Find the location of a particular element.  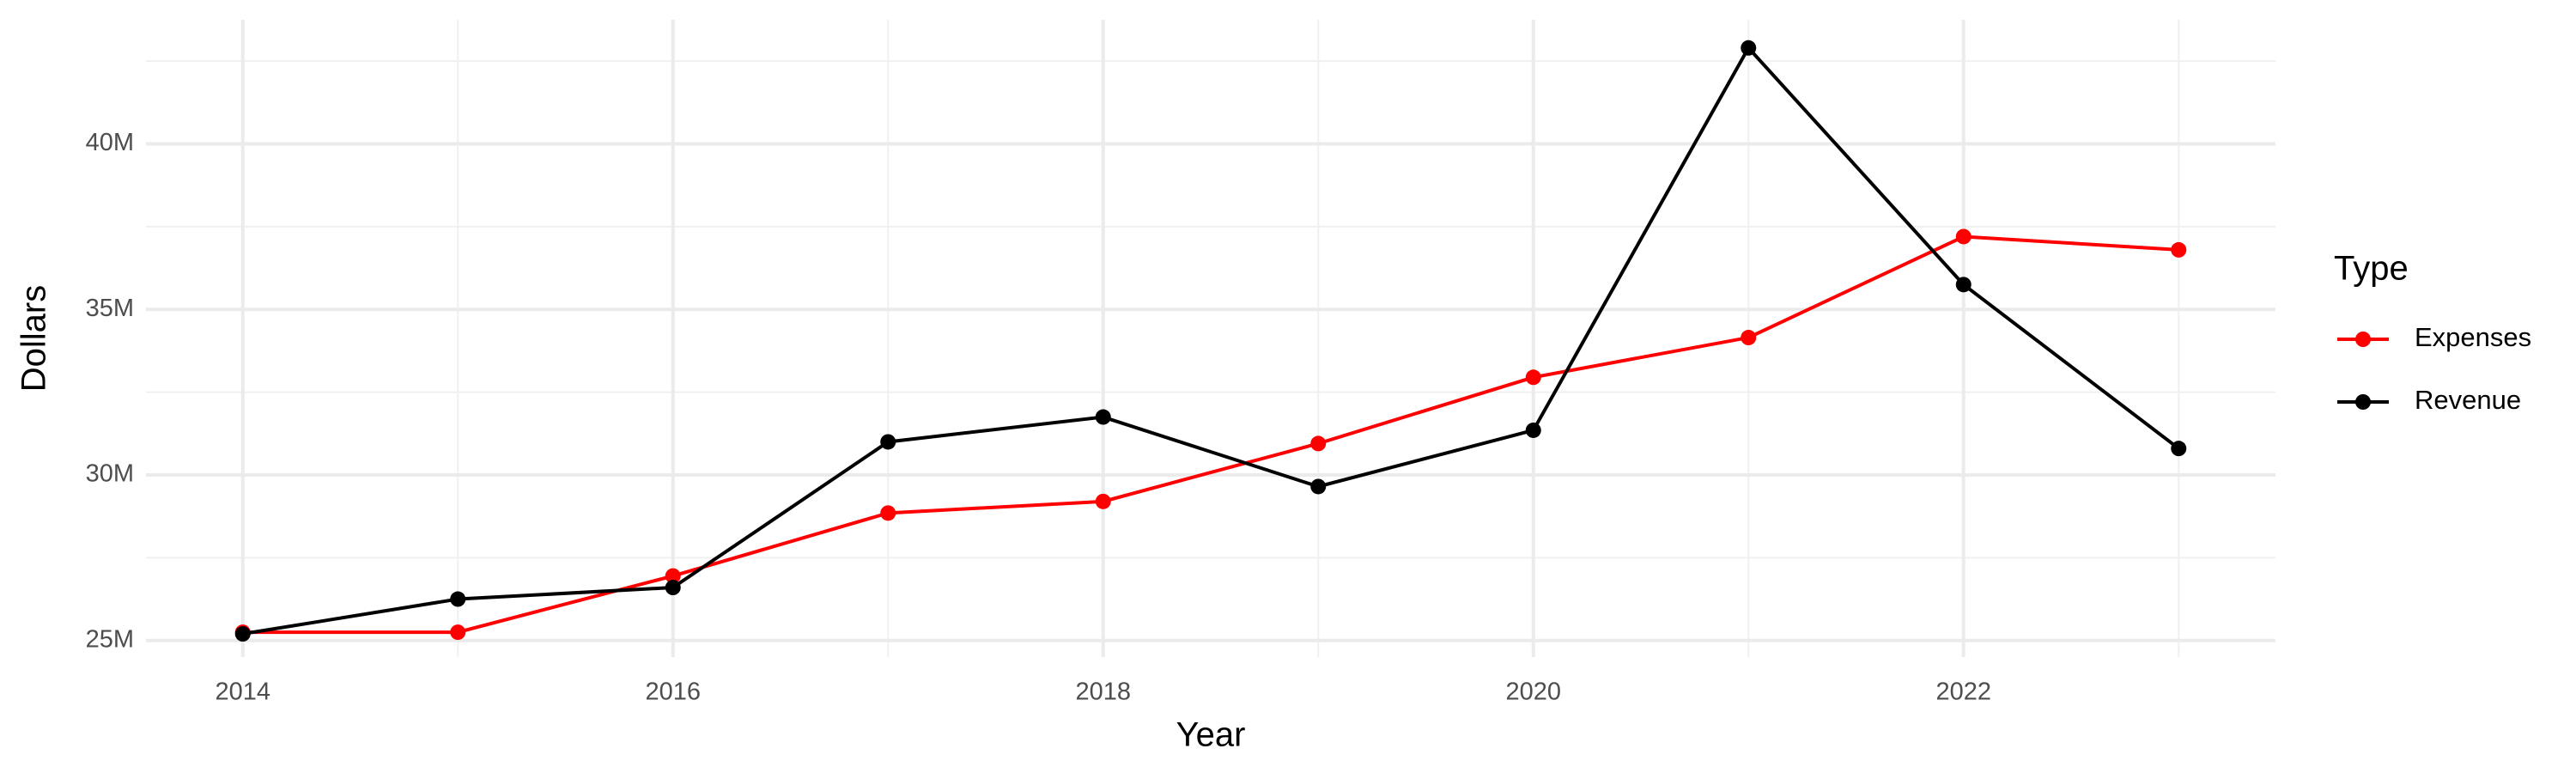

x-tick-label: 2022 is located at coordinates (1964, 692).